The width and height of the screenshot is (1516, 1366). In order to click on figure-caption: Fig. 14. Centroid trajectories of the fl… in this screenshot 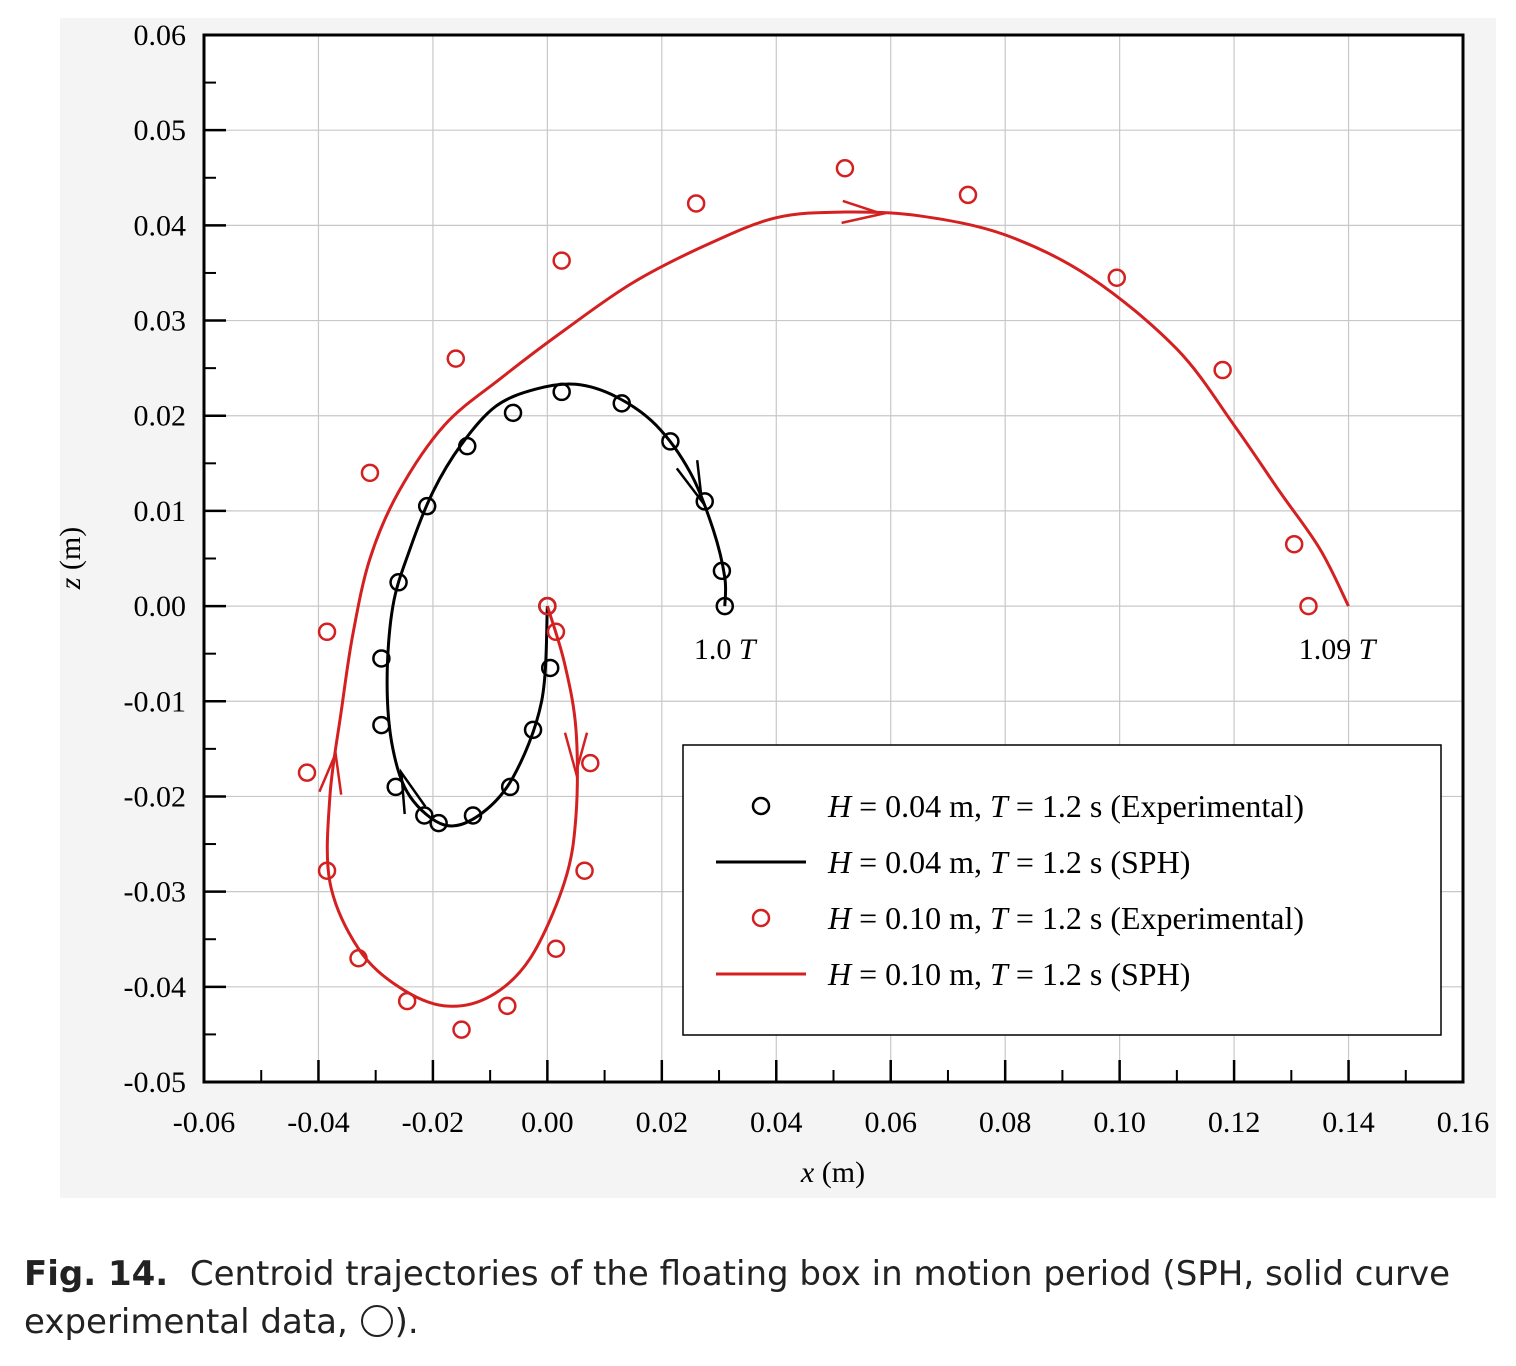, I will do `click(764, 1298)`.